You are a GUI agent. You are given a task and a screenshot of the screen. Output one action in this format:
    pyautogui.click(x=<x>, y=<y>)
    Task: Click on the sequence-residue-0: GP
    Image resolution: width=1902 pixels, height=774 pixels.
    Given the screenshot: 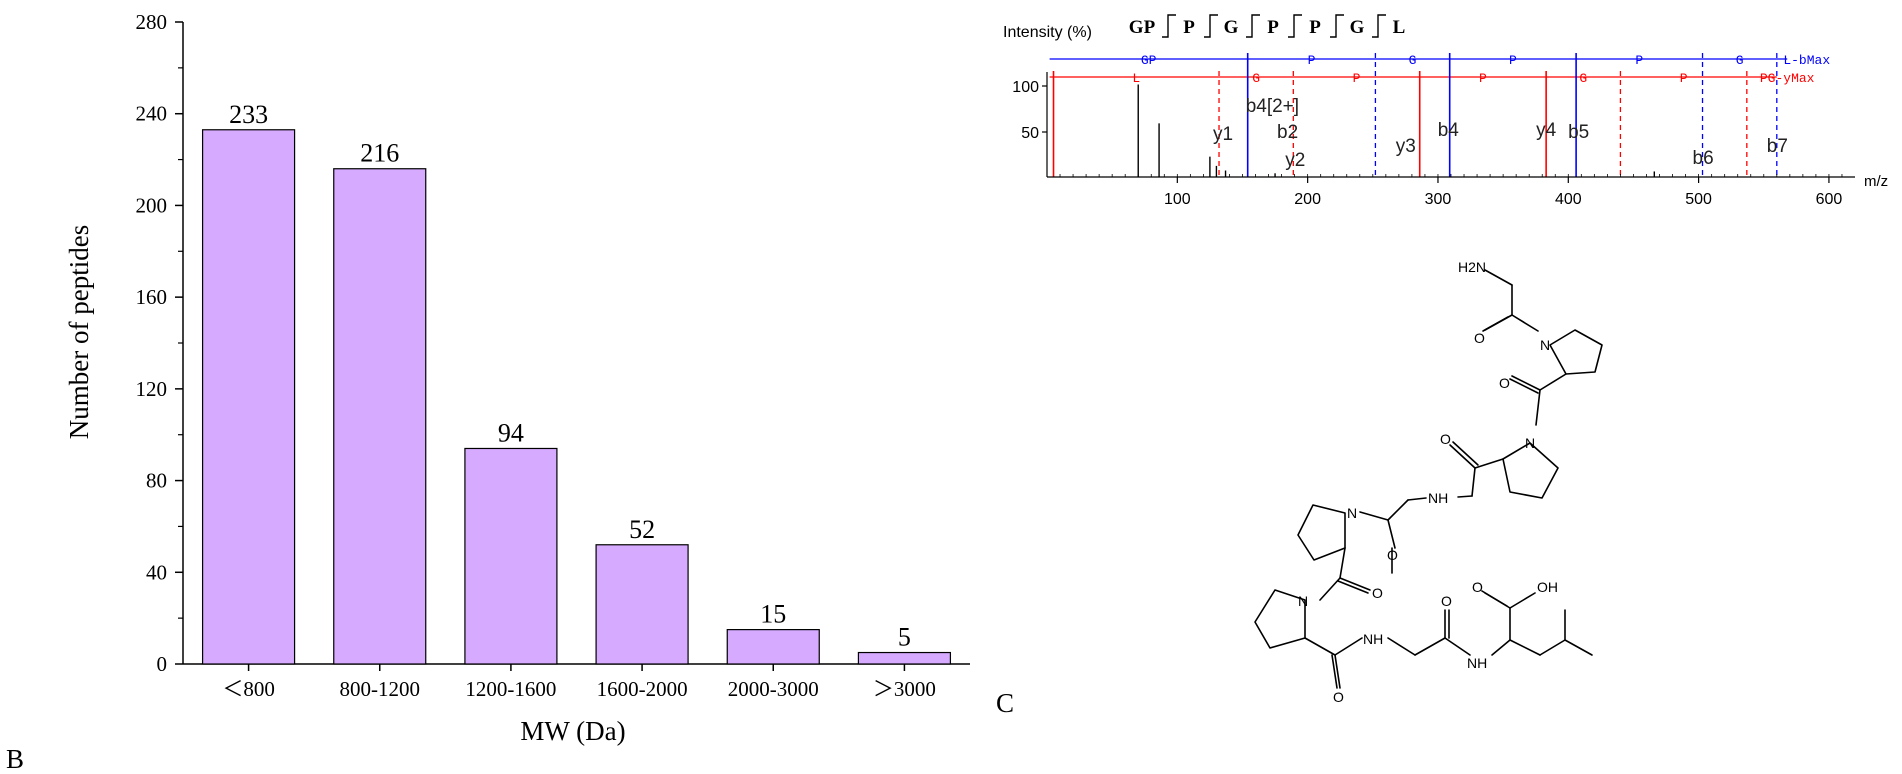 What is the action you would take?
    pyautogui.click(x=1142, y=27)
    